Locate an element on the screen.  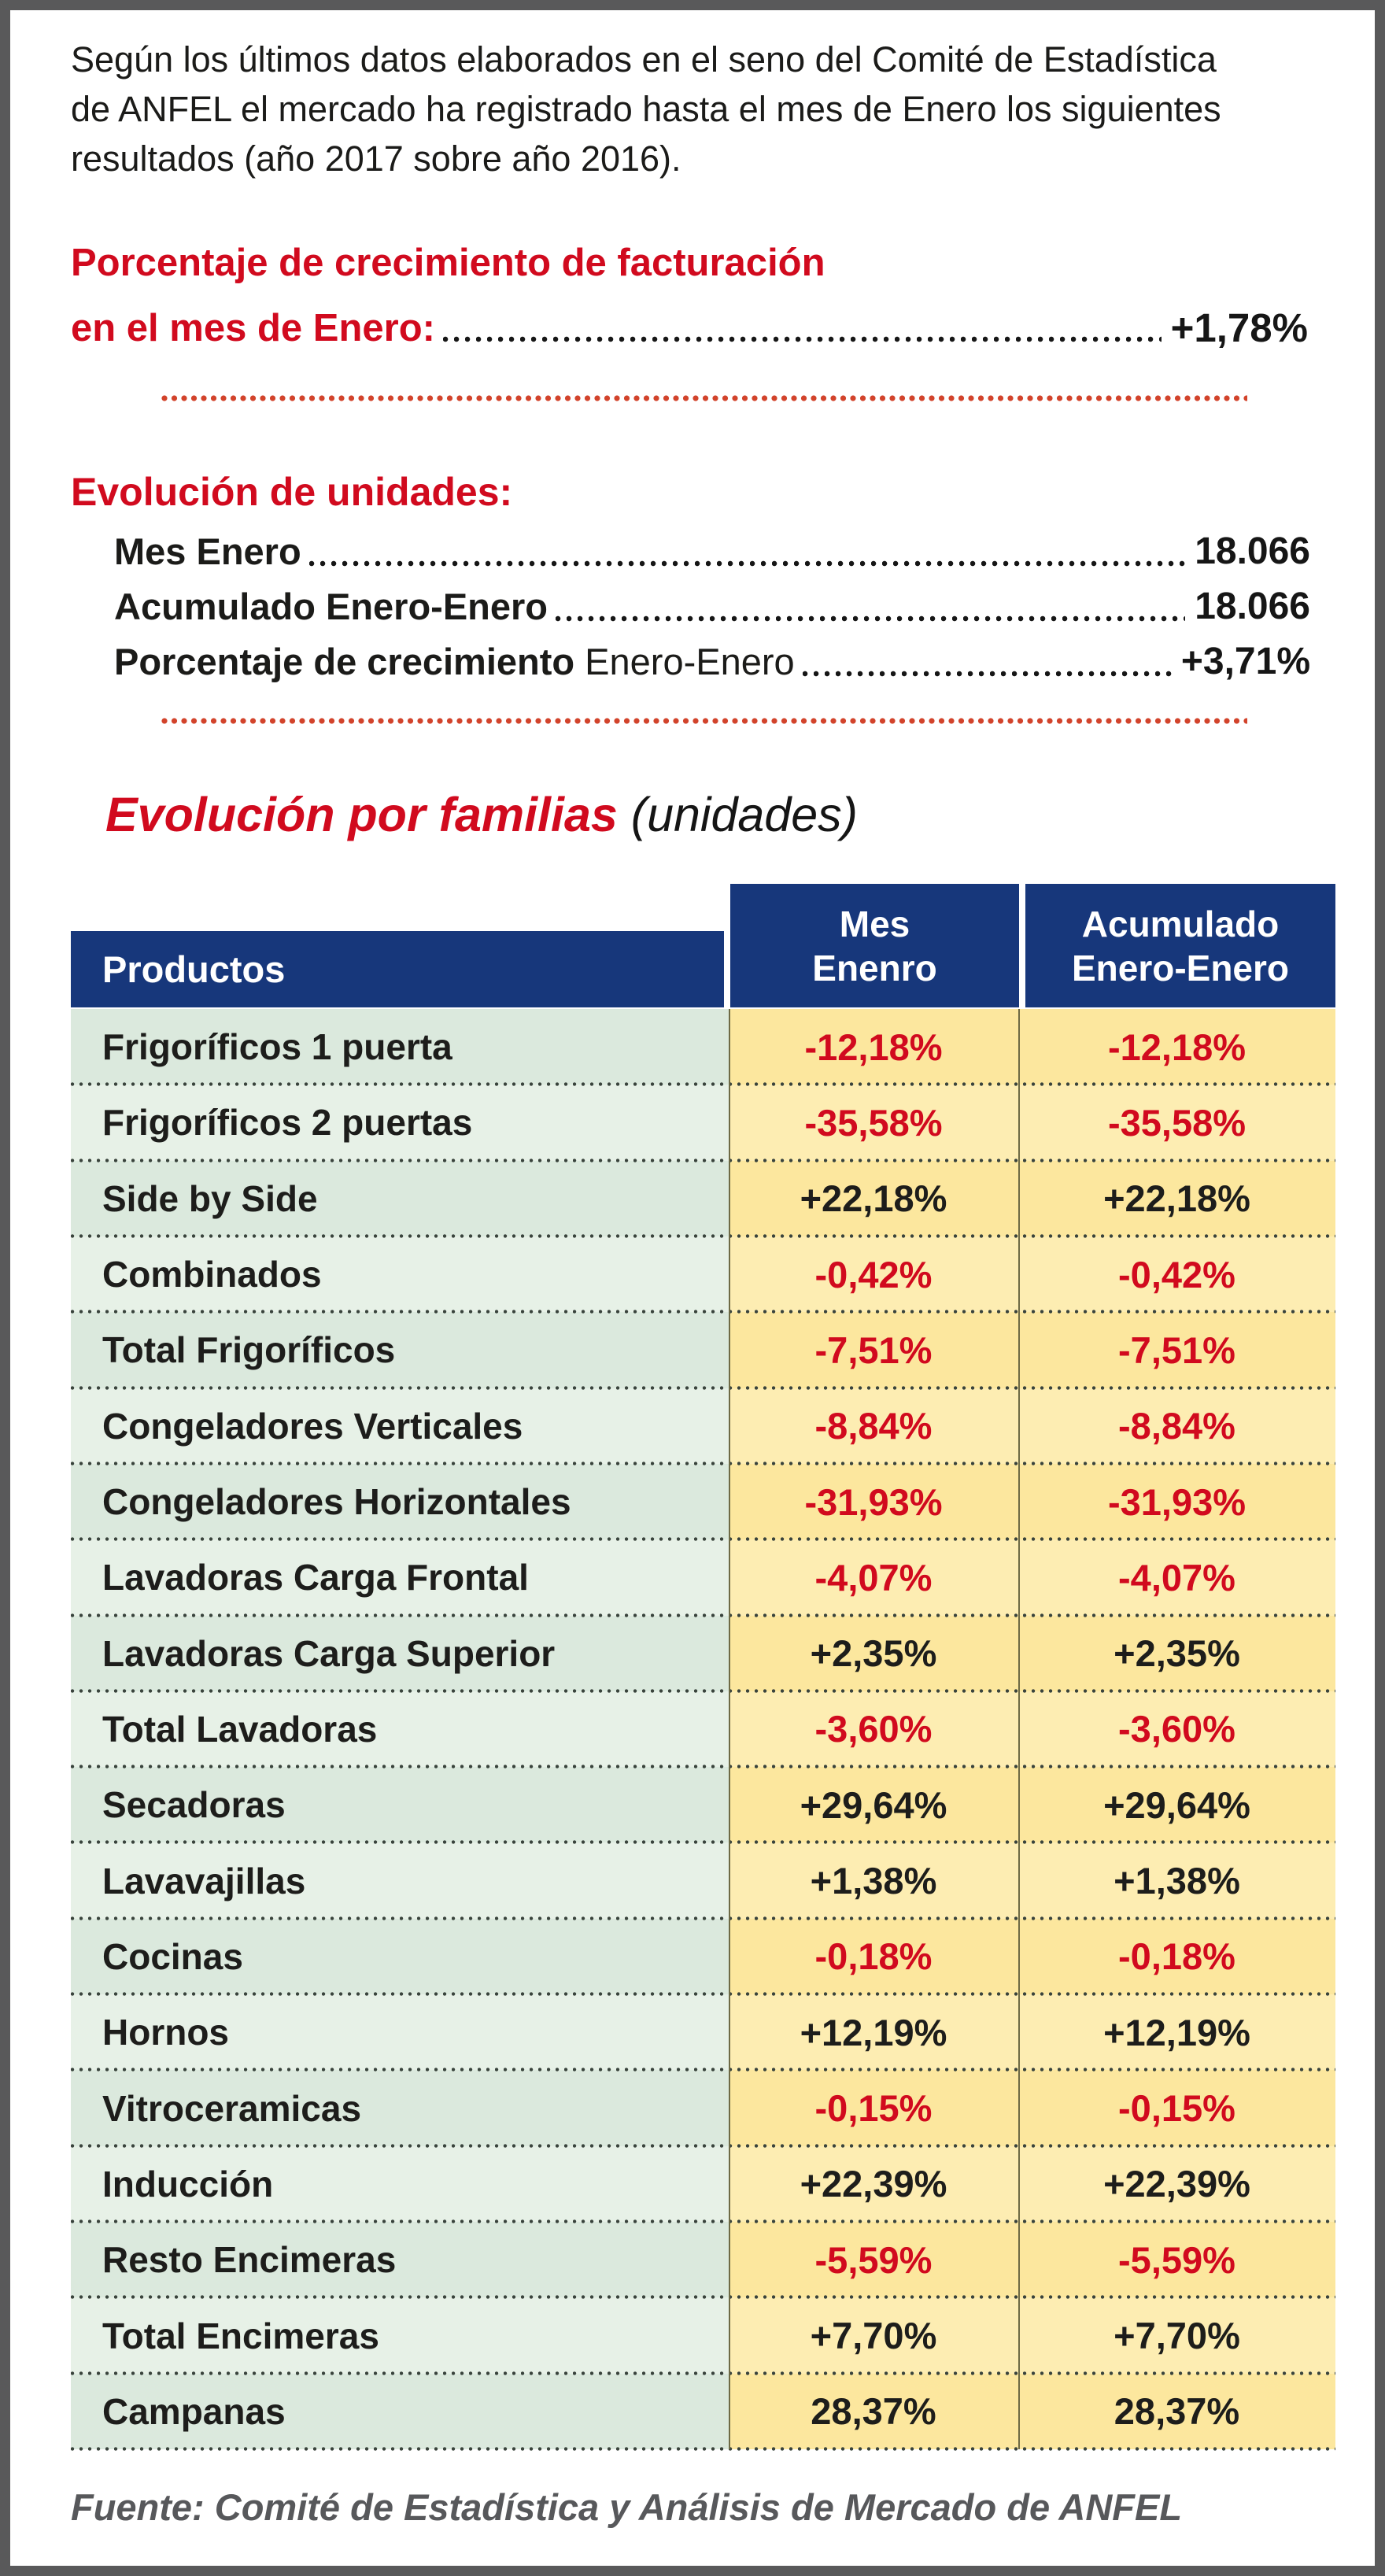
product-name: Total Frigoríficos is located at coordinates (400, 1350).